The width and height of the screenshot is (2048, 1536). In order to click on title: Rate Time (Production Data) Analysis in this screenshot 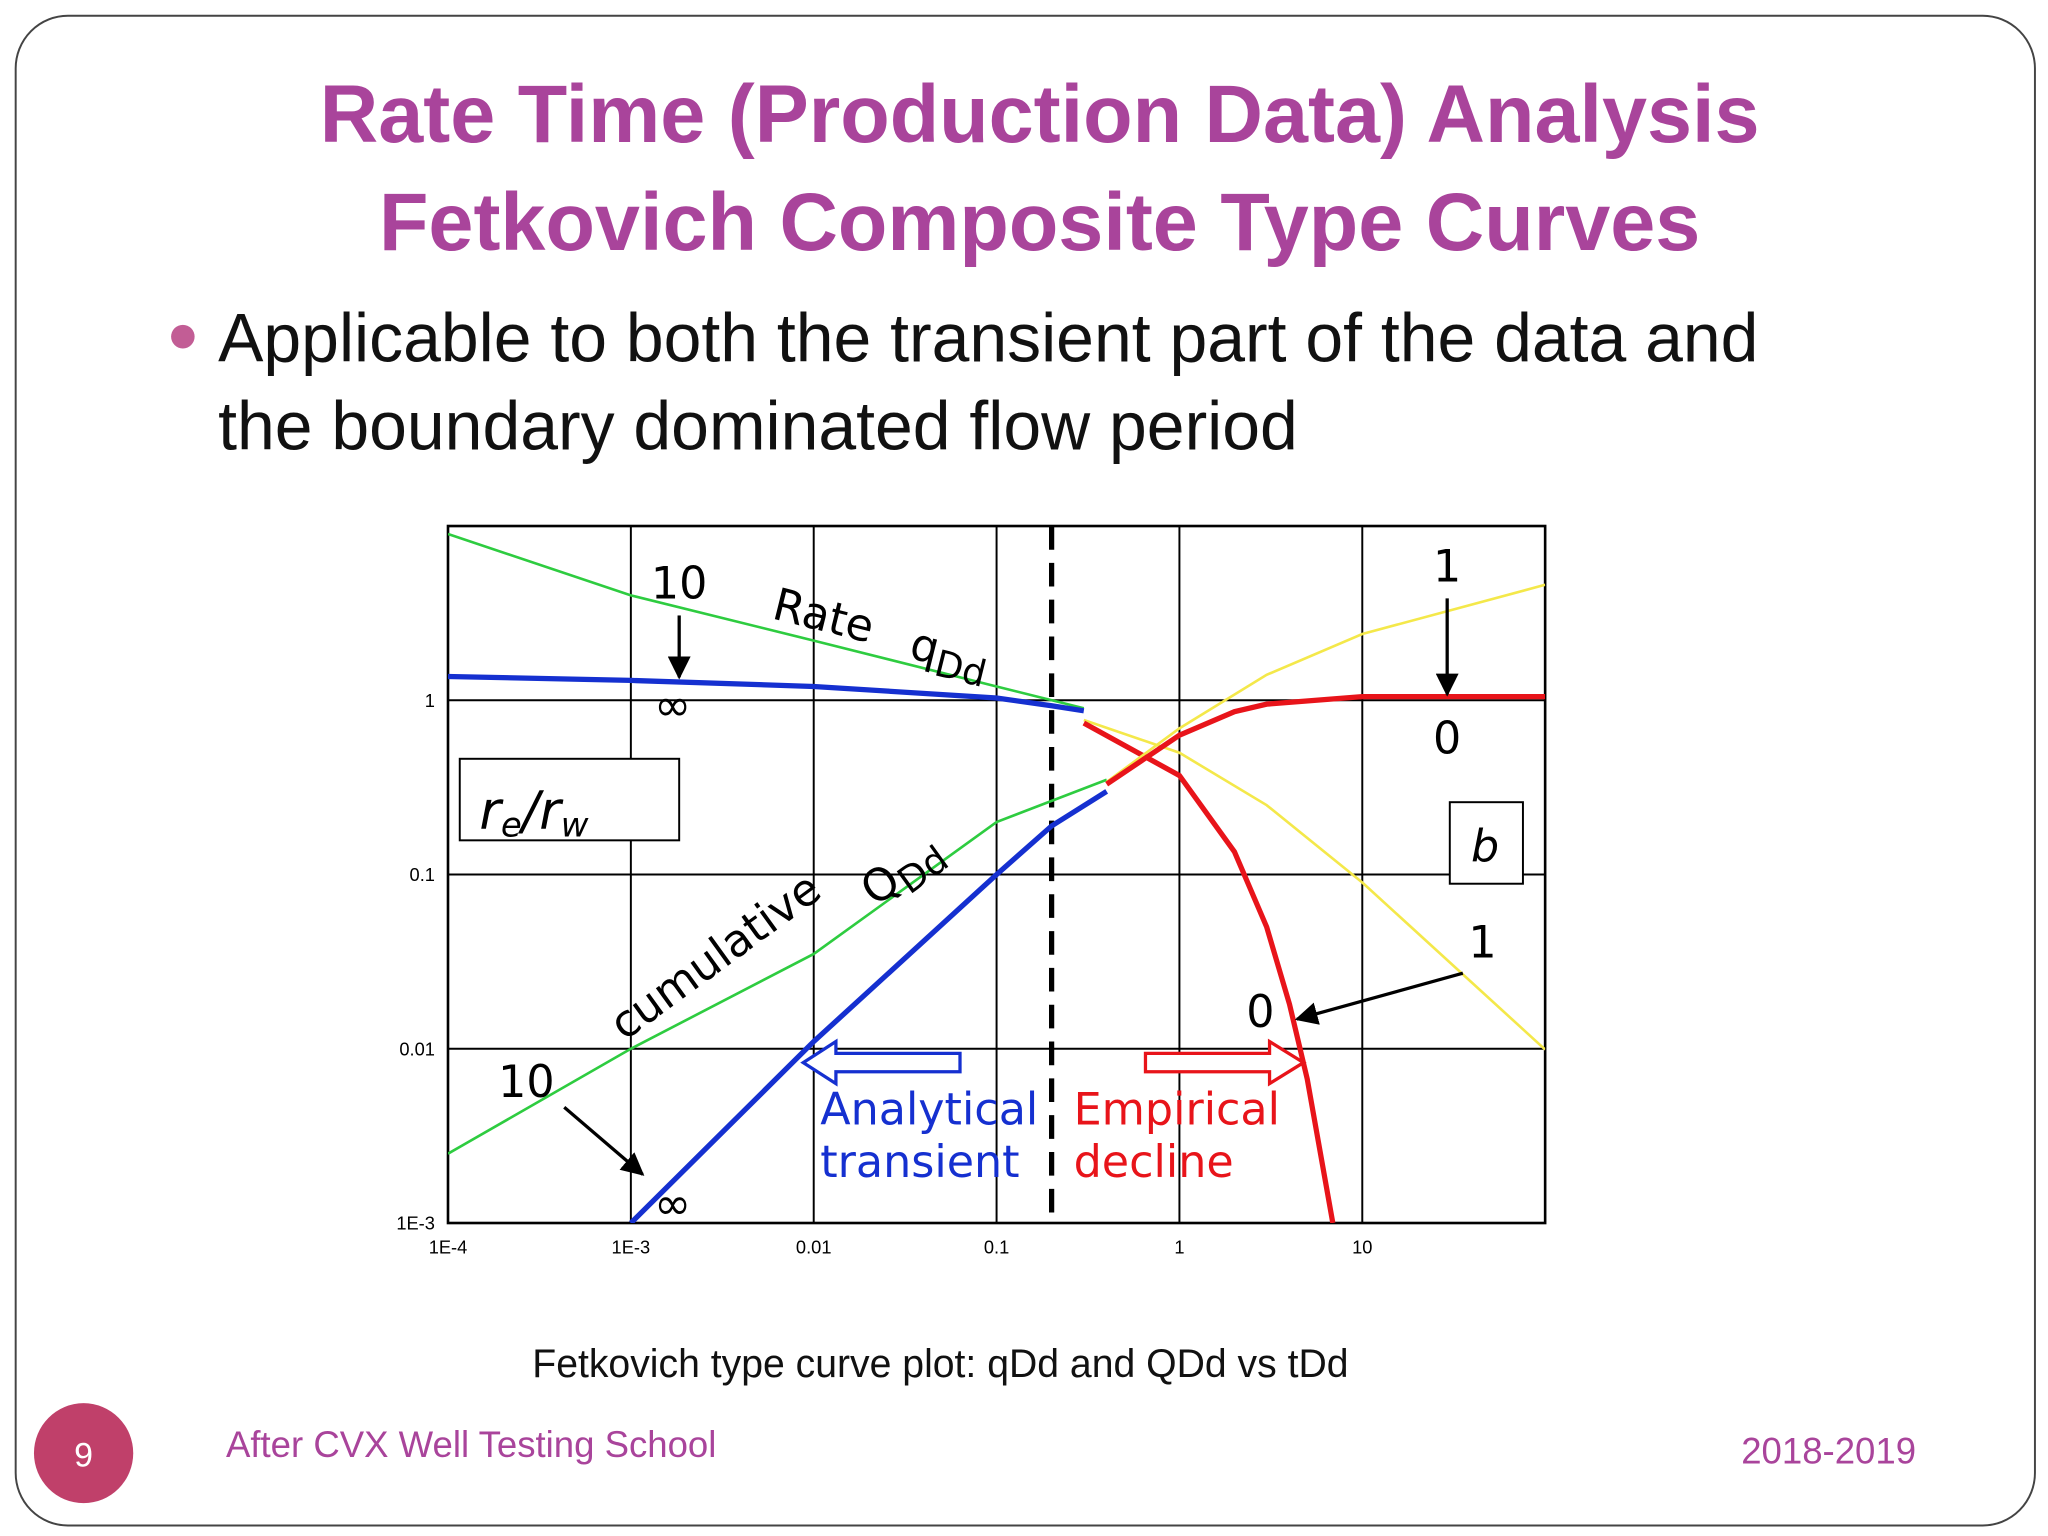, I will do `click(1040, 114)`.